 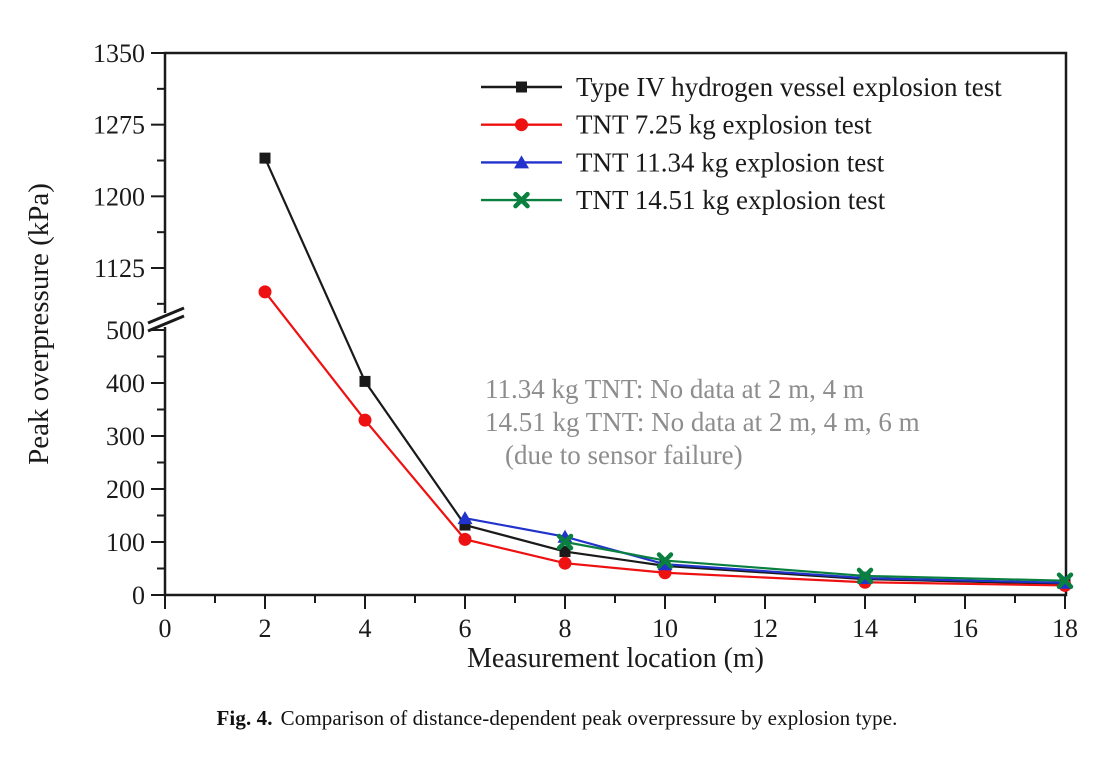 I want to click on annotation-line: 11.34 kg TNT: No data at 2 m, 4 m, so click(x=674, y=389).